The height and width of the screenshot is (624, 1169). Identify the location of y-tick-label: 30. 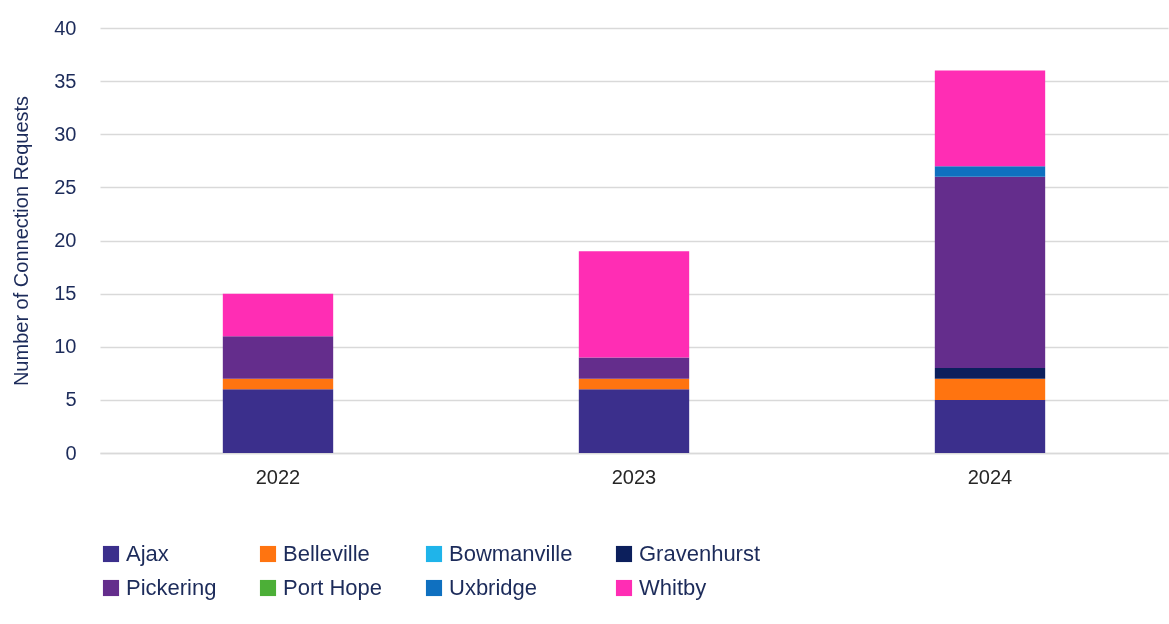
(65, 133).